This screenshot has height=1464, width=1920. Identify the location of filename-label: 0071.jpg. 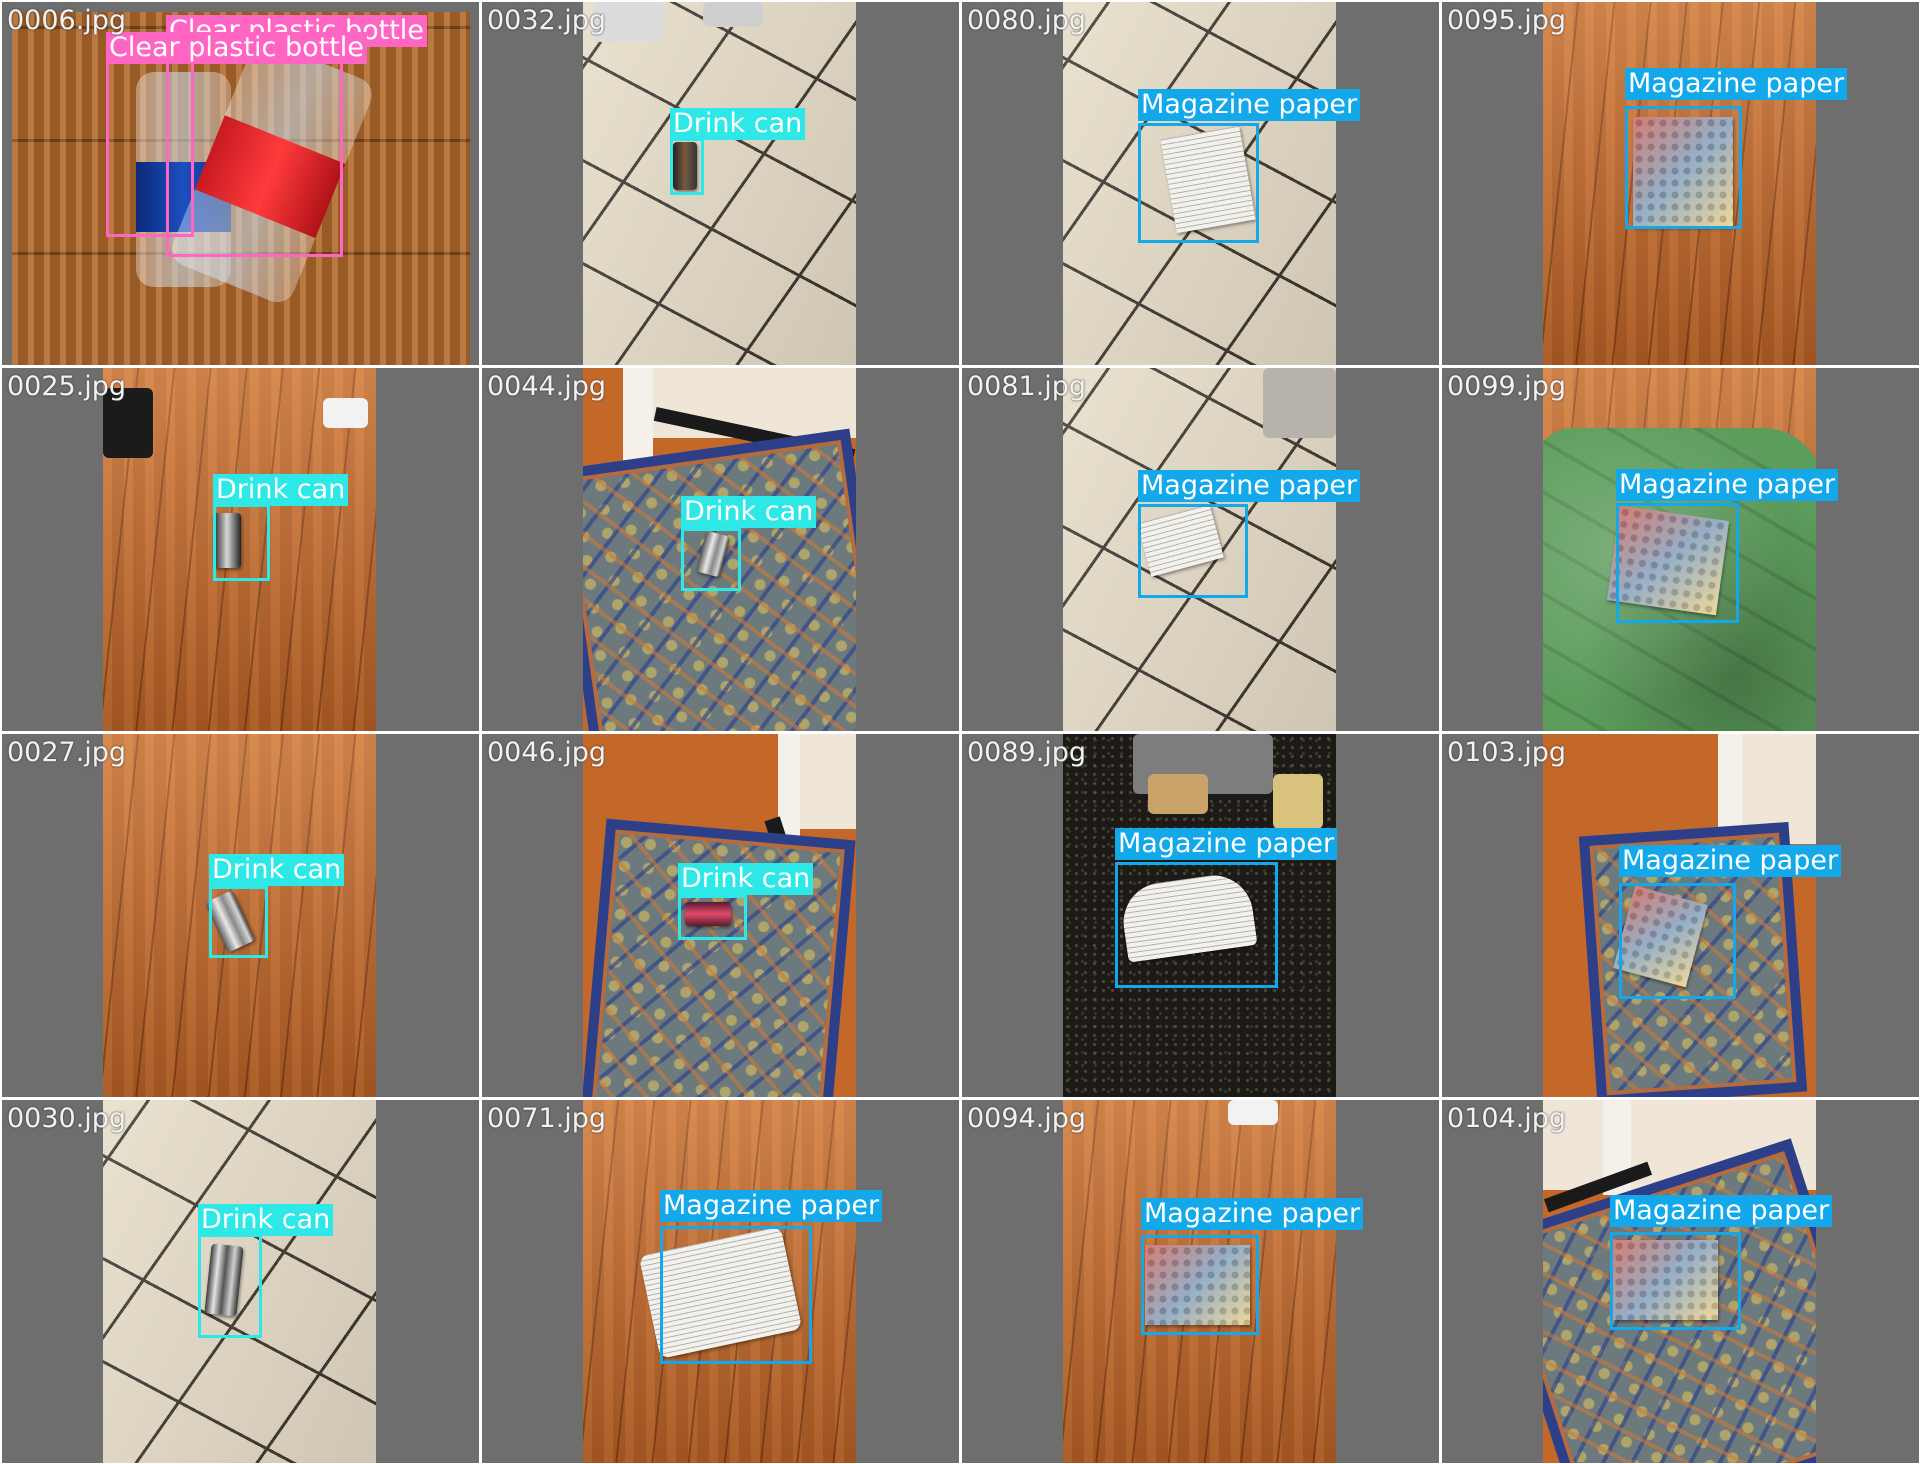
(547, 1118).